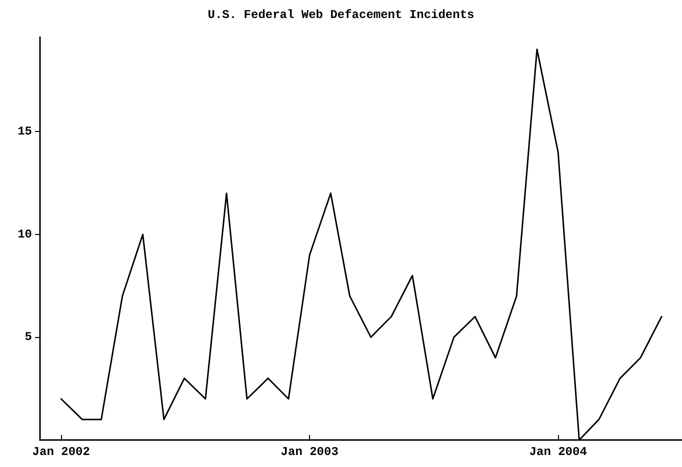 The width and height of the screenshot is (682, 467). Describe the element at coordinates (28, 337) in the screenshot. I see `y-tick-label: 5` at that location.